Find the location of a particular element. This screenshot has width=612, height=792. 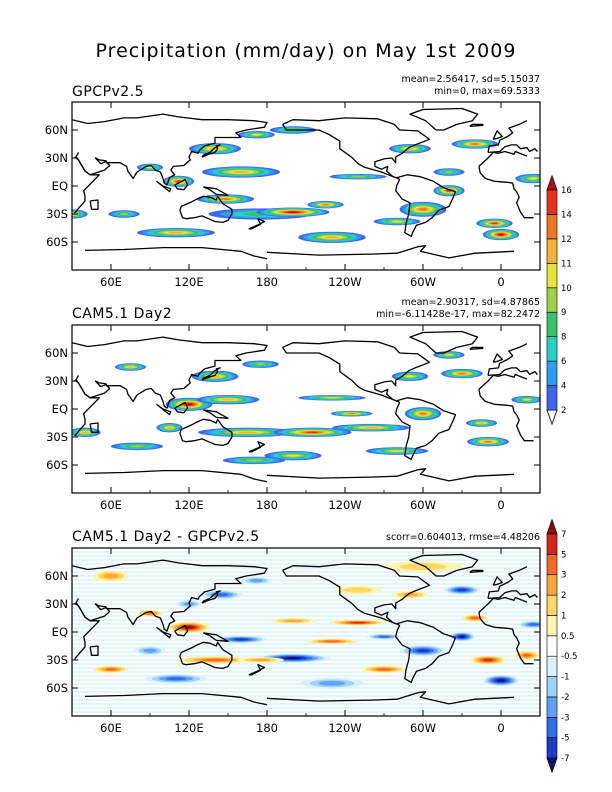

panel3-stats: scorr=0.604013, rmse=4.48206 is located at coordinates (463, 538).